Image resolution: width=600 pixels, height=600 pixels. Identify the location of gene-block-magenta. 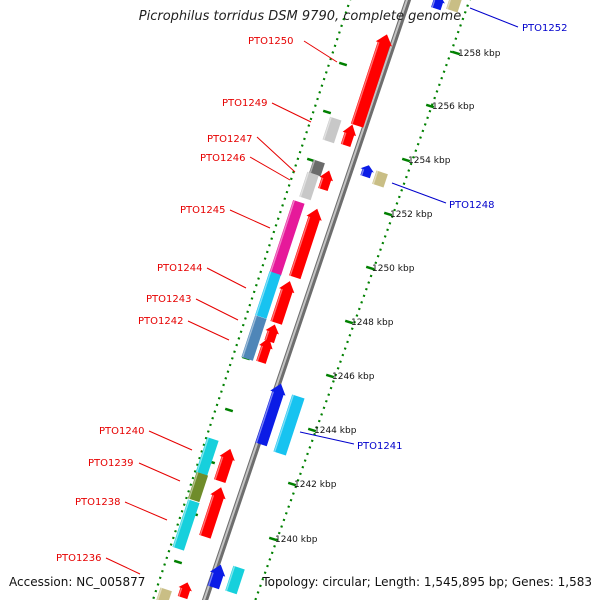
(287, 238).